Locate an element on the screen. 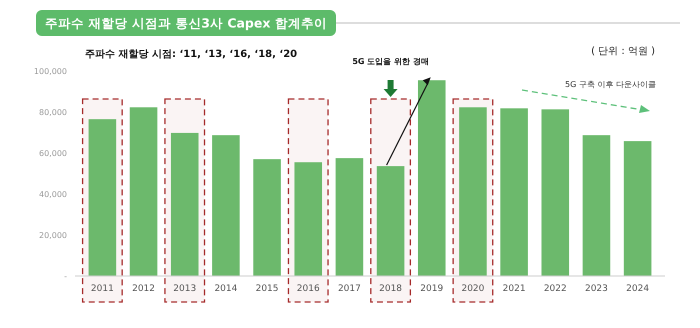 Image resolution: width=700 pixels, height=328 pixels. x-tick-label: 2023 is located at coordinates (596, 289).